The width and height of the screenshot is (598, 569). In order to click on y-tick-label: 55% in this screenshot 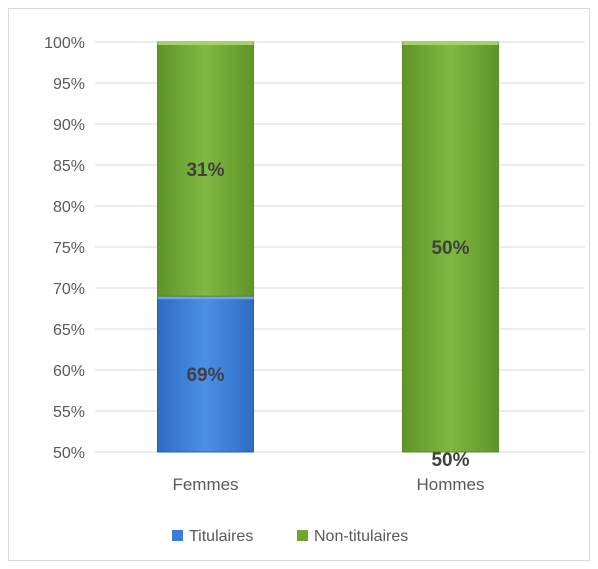, I will do `click(69, 412)`.